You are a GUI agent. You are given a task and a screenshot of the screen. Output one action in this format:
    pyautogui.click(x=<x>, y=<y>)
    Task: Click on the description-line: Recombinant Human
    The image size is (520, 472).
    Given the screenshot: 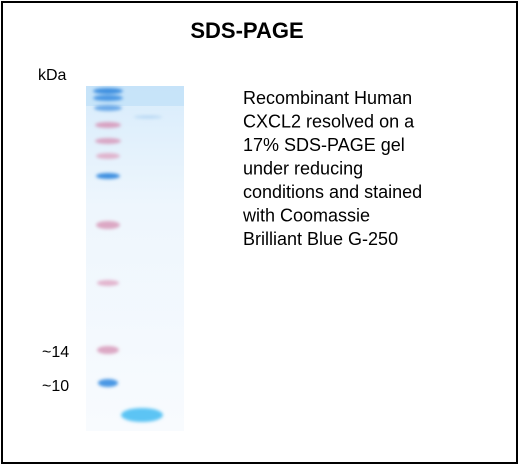 What is the action you would take?
    pyautogui.click(x=327, y=98)
    